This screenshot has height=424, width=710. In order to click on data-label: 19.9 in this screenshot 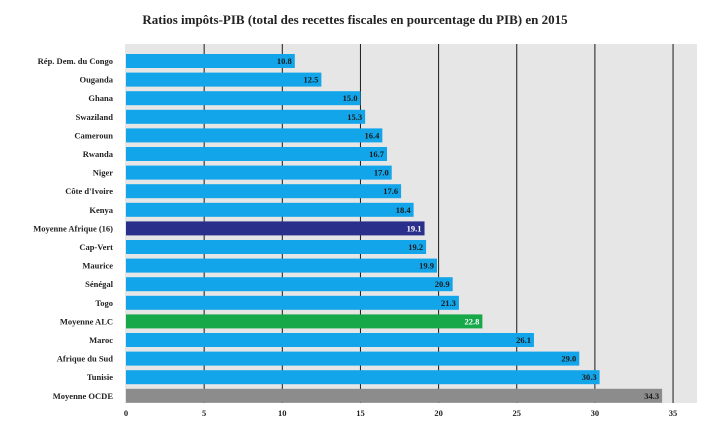, I will do `click(426, 266)`.